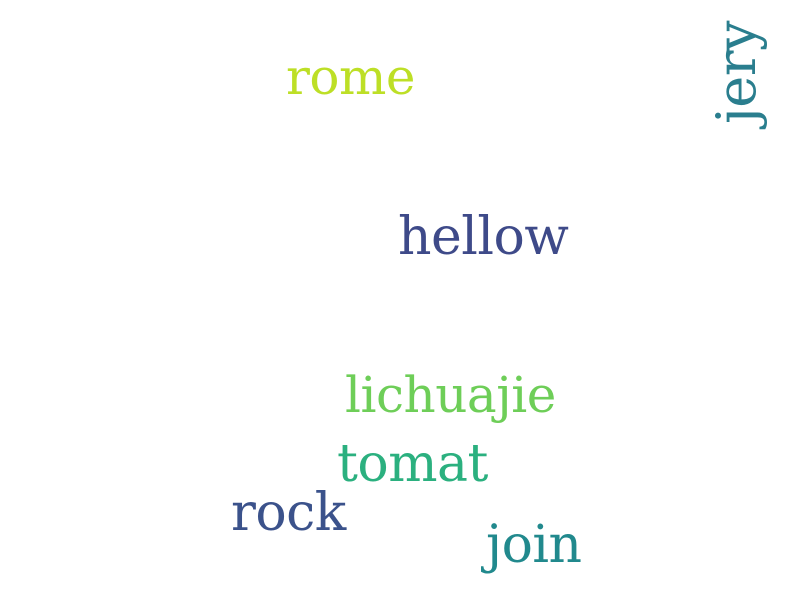  What do you see at coordinates (288, 513) in the screenshot?
I see `word-rock: rock` at bounding box center [288, 513].